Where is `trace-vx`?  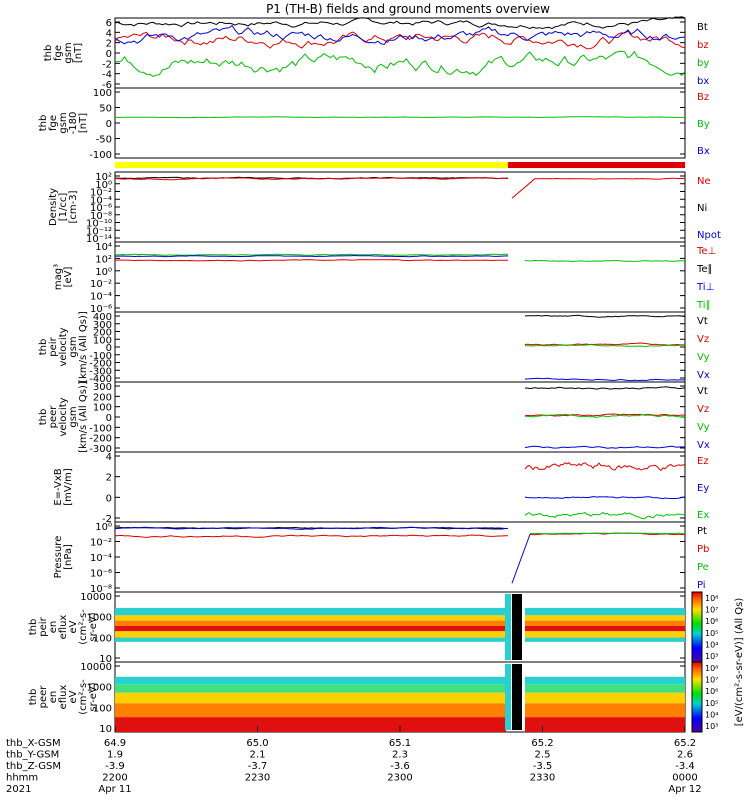
trace-vx is located at coordinates (605, 379).